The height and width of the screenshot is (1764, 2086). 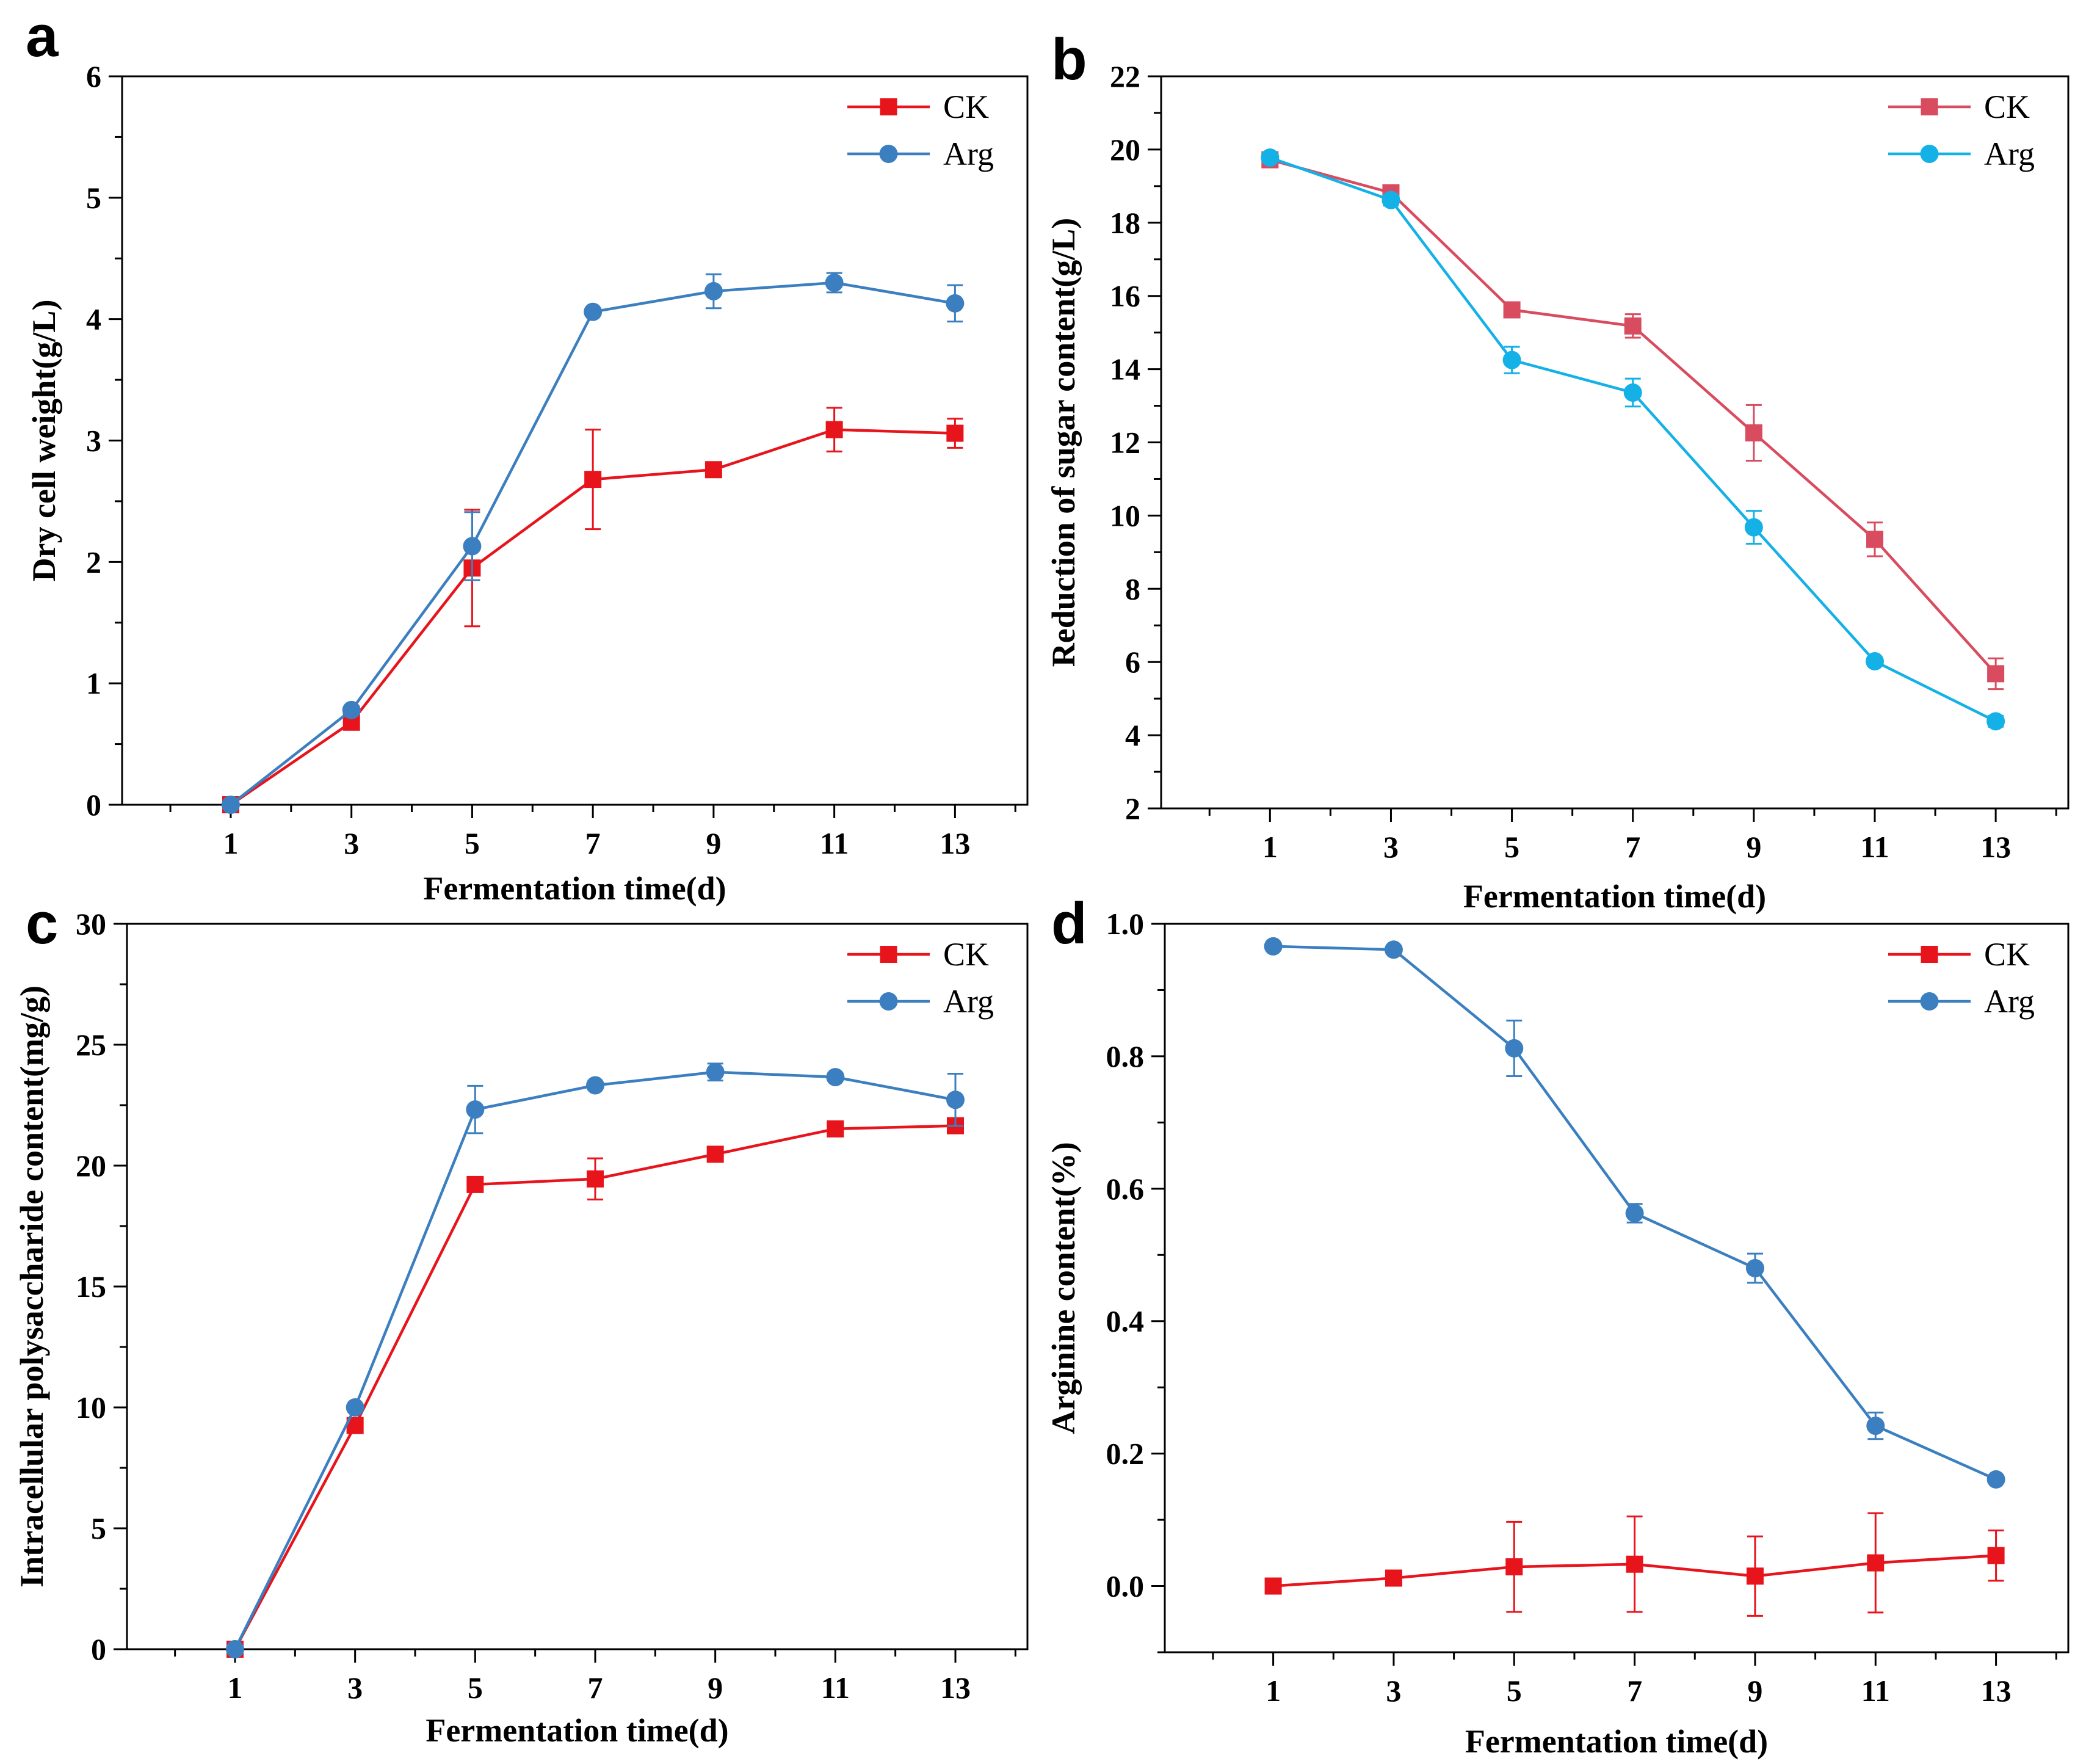 What do you see at coordinates (94, 198) in the screenshot?
I see `y-tick-label: 5` at bounding box center [94, 198].